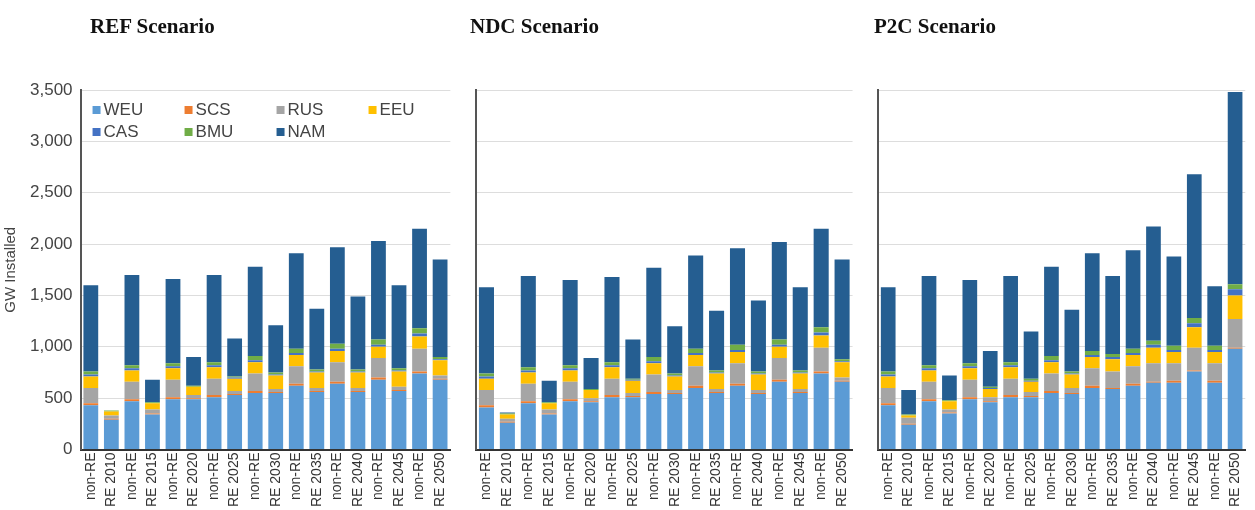 Image resolution: width=1255 pixels, height=510 pixels. Describe the element at coordinates (68, 449) in the screenshot. I see `y-tick-label: 0` at that location.